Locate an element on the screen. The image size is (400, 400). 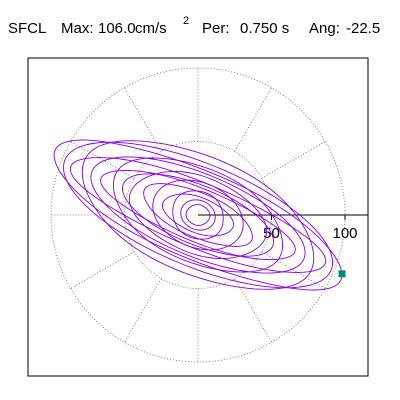
period-value: 0.750 s is located at coordinates (264, 28).